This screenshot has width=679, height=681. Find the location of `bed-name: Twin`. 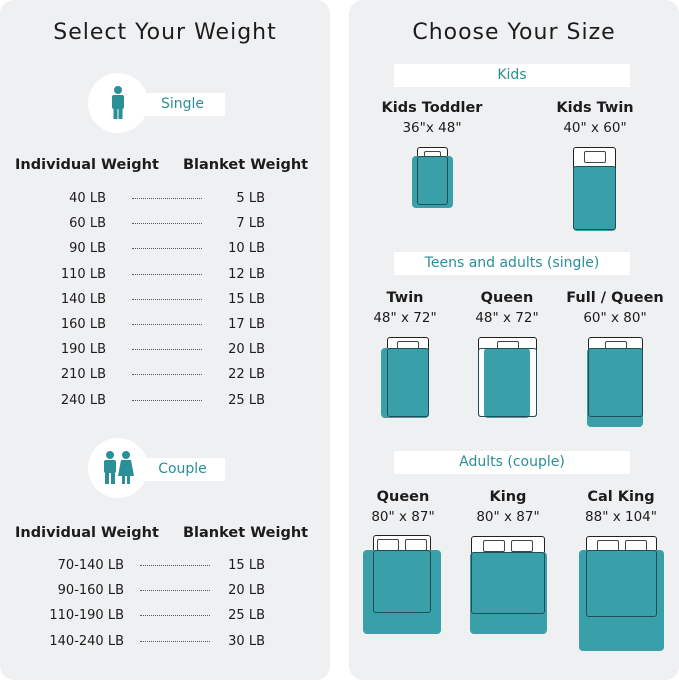

bed-name: Twin is located at coordinates (405, 298).